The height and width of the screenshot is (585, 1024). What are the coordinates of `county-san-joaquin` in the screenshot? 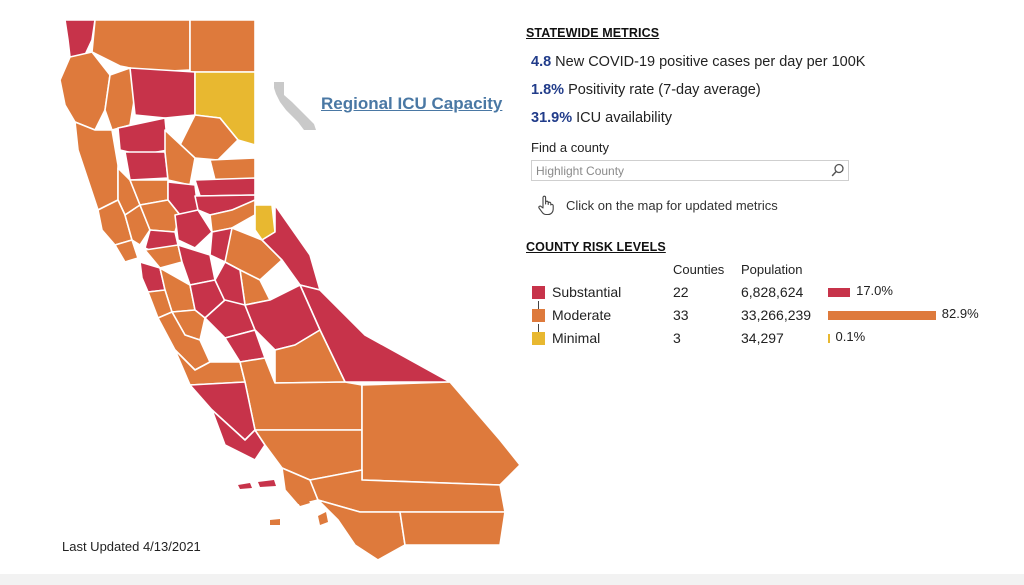 It's located at (196, 265).